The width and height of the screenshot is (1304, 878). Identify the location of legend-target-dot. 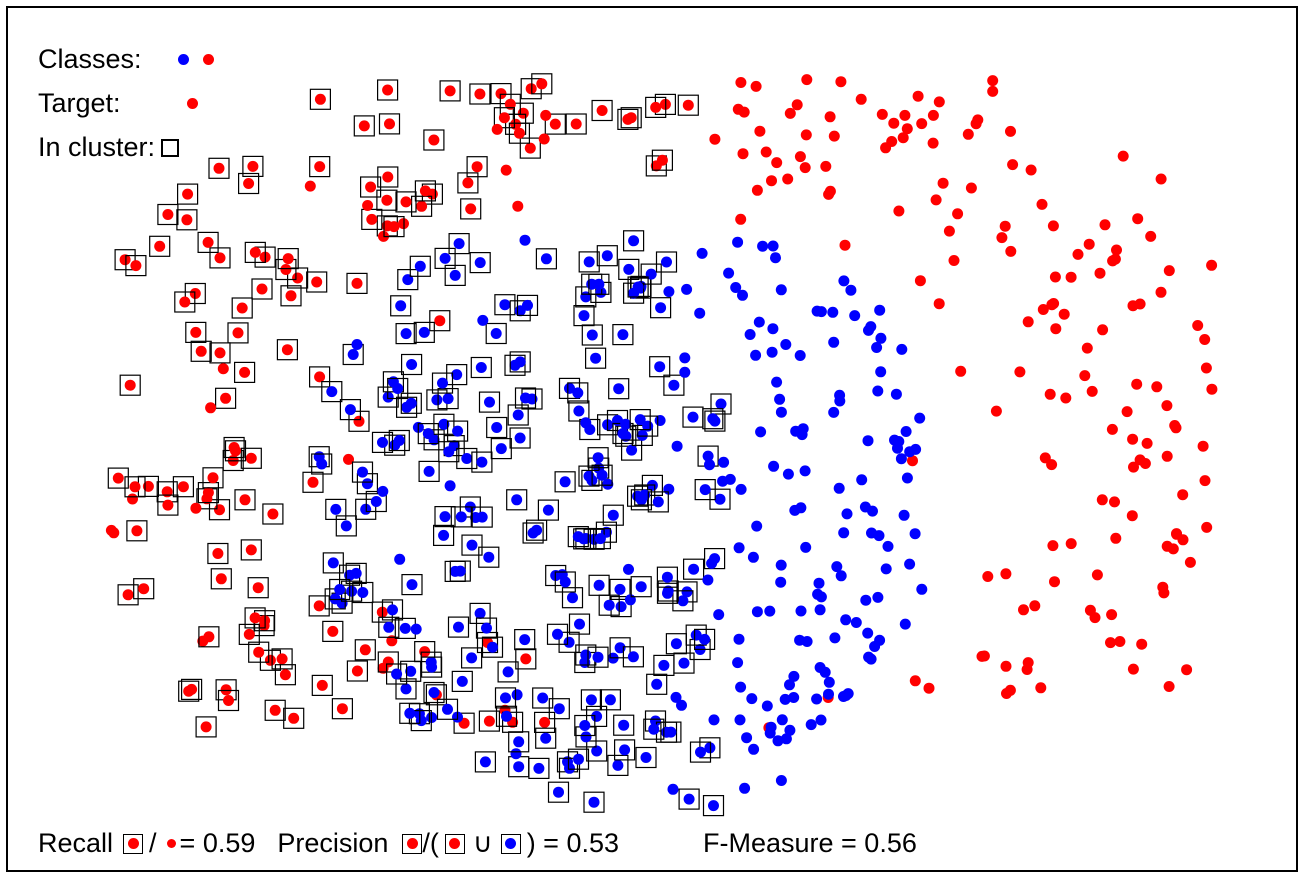
(192, 103).